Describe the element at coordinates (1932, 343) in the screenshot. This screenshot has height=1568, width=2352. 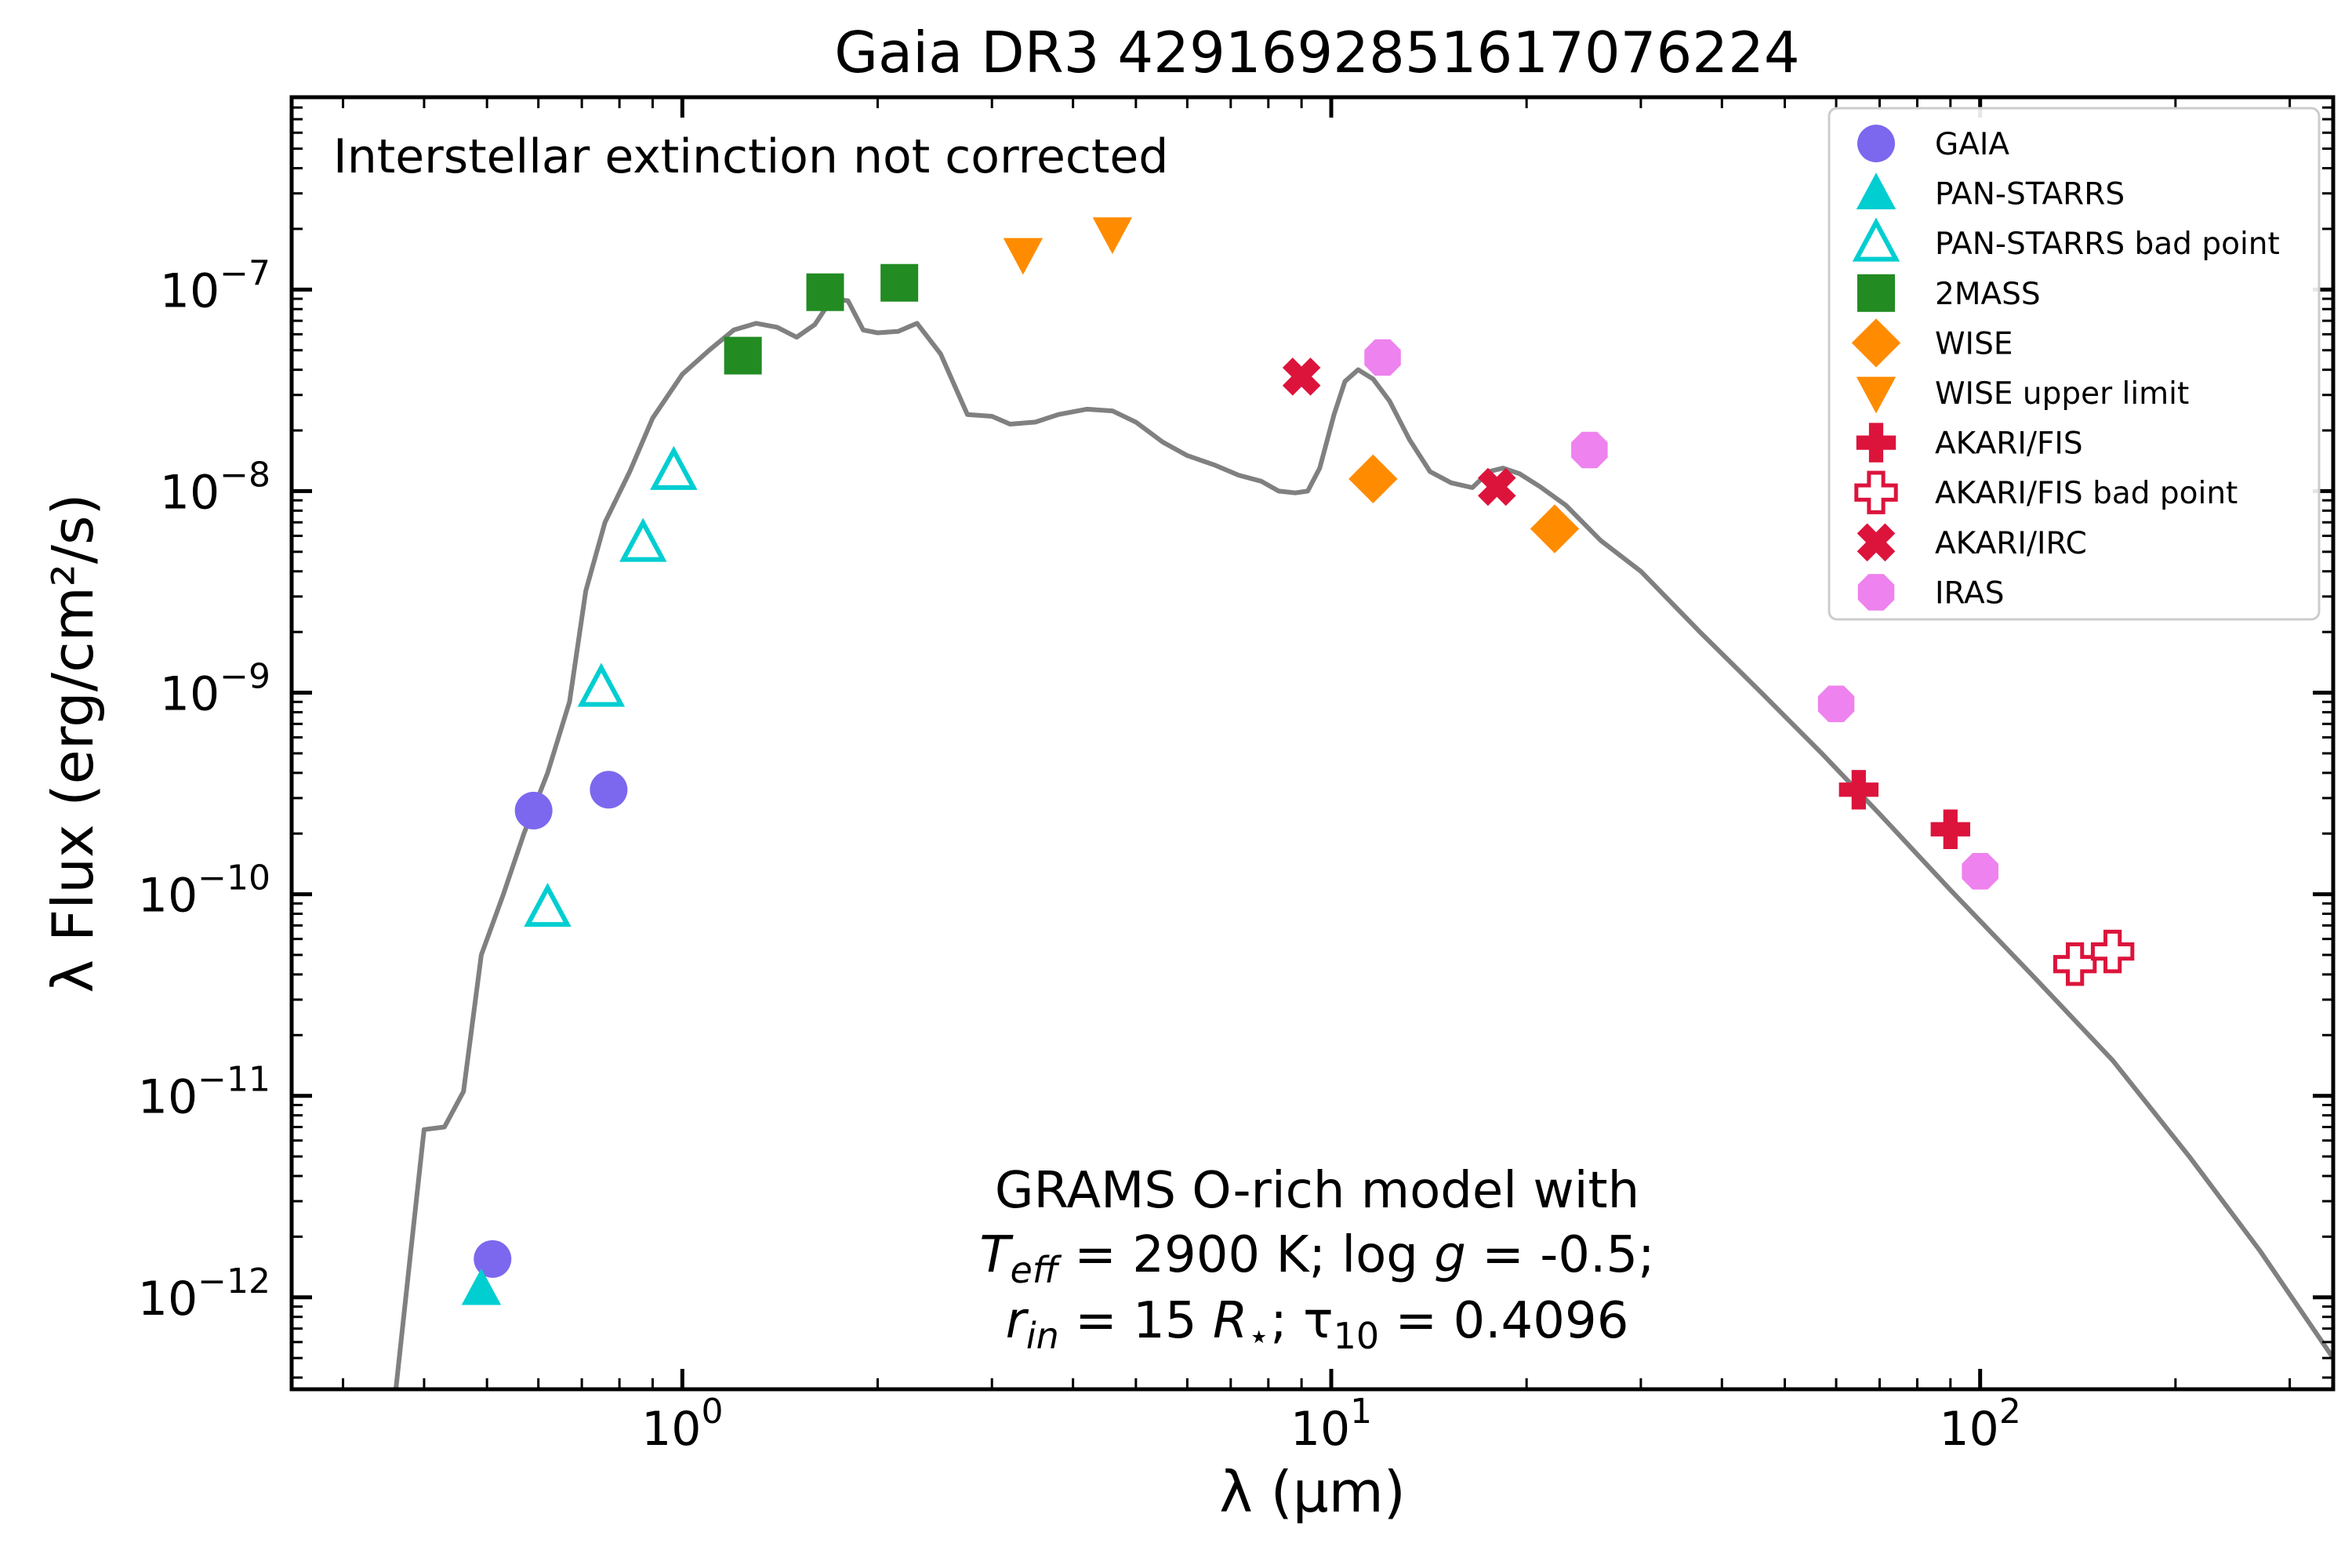
I see `legend-item-wise: WISE` at that location.